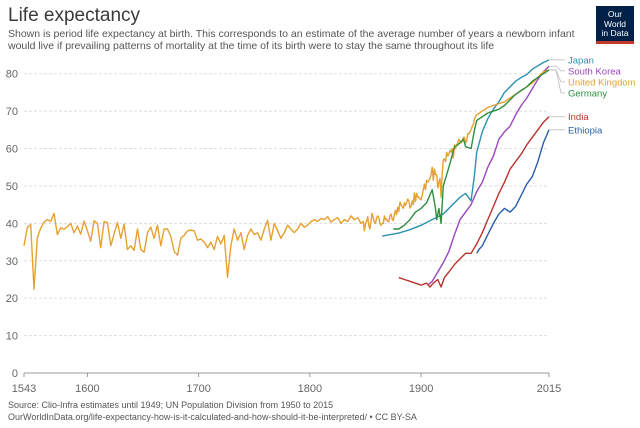  Describe the element at coordinates (595, 71) in the screenshot. I see `legend-label-south-korea: South Korea` at that location.